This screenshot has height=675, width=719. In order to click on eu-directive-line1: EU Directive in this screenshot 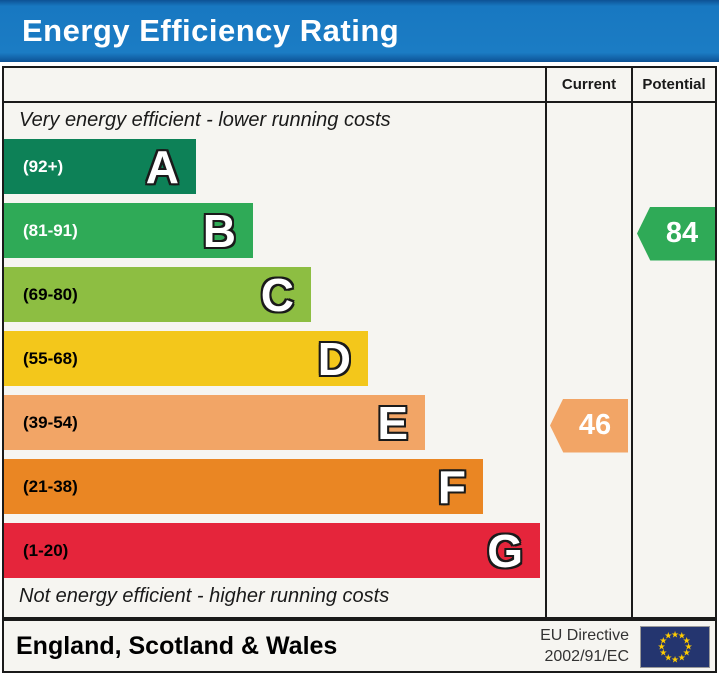, I will do `click(584, 635)`.